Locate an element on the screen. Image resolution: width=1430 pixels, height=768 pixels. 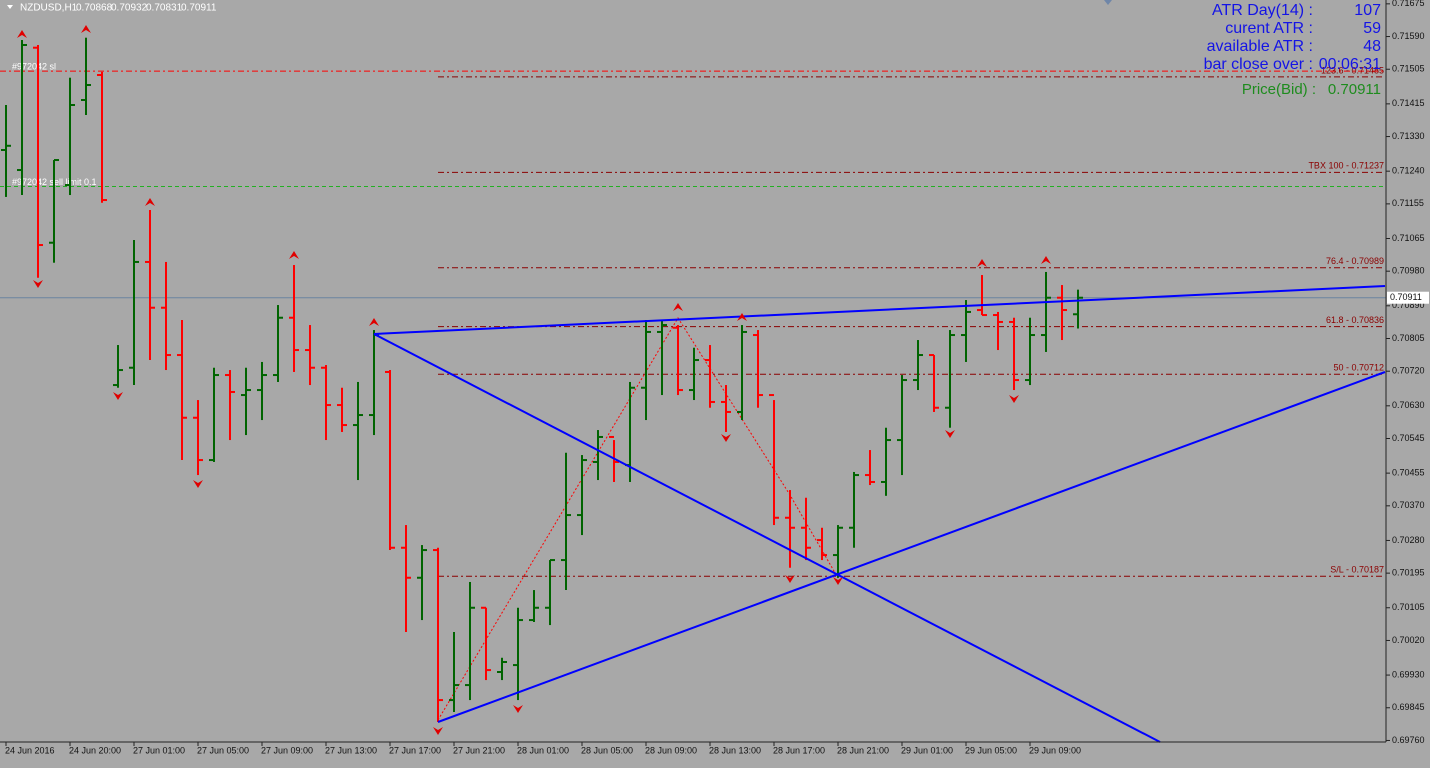
info-label: available ATR : is located at coordinates (1260, 46).